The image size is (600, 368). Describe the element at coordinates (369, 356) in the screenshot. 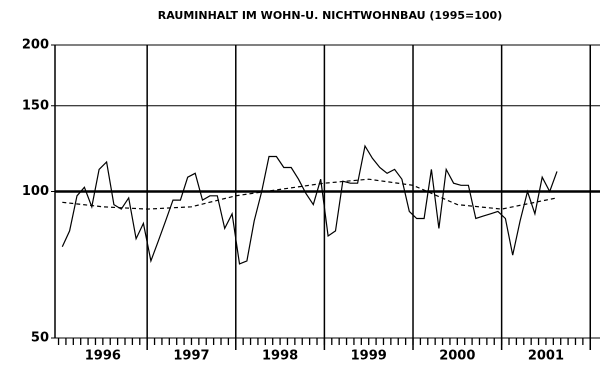

I see `x-tick-label: 1999` at that location.